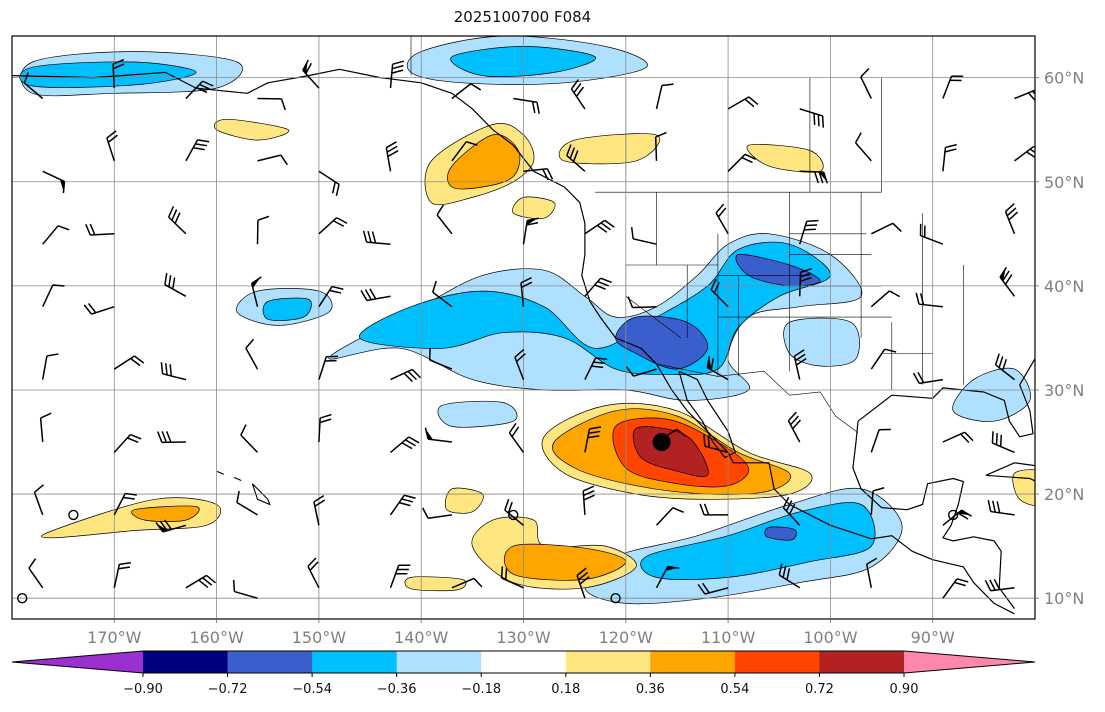 This screenshot has height=712, width=1105. Describe the element at coordinates (933, 637) in the screenshot. I see `x-tick-label: 90°W` at that location.